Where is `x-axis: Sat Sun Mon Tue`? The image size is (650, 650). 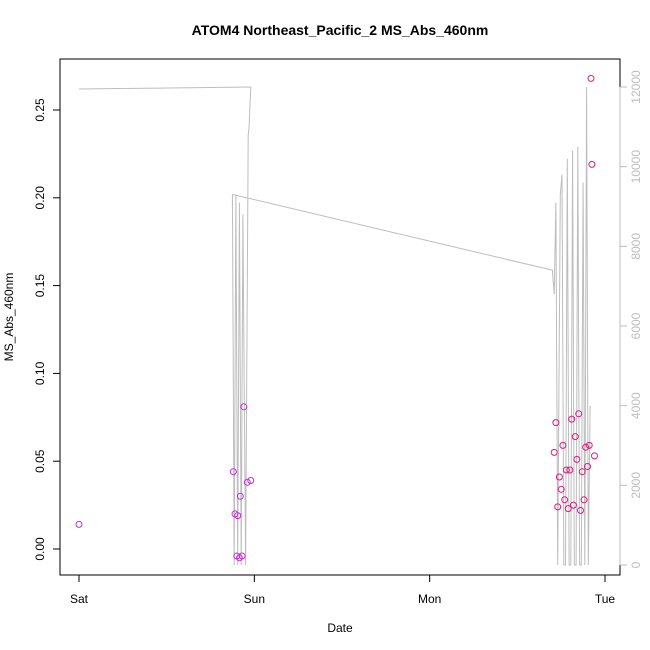
x-axis: Sat Sun Mon Tue is located at coordinates (343, 590).